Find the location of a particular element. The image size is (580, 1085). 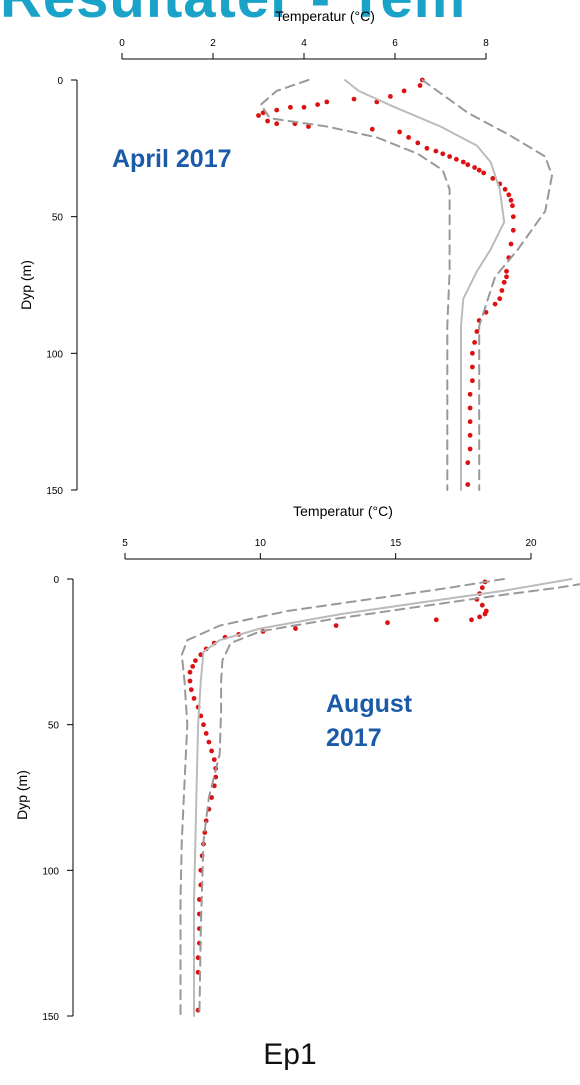

x-tick-label: 0 is located at coordinates (122, 43).